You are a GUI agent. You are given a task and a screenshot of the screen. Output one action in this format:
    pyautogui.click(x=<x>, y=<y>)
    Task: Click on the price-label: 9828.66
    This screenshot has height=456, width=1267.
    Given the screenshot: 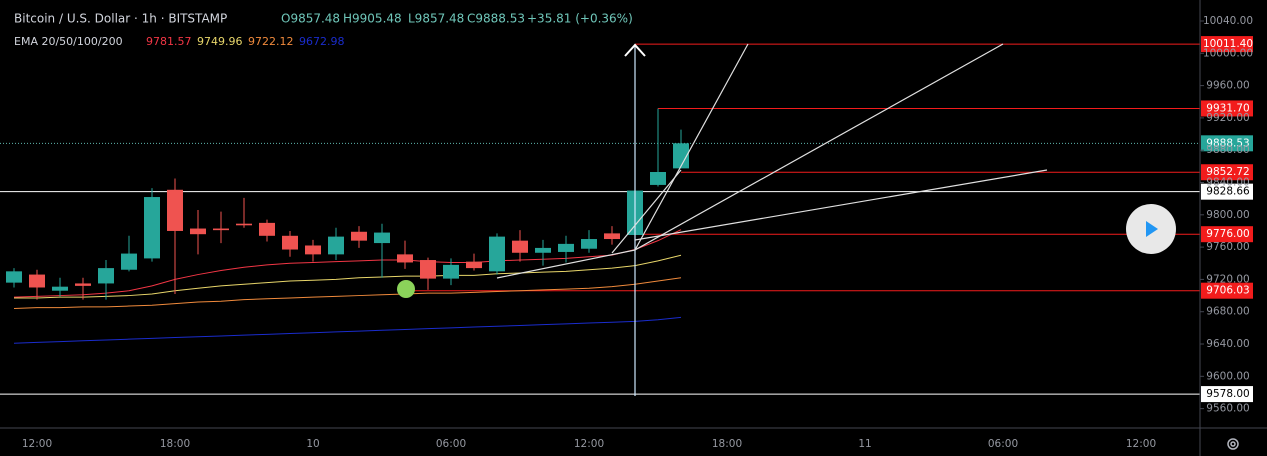 What is the action you would take?
    pyautogui.click(x=1228, y=192)
    